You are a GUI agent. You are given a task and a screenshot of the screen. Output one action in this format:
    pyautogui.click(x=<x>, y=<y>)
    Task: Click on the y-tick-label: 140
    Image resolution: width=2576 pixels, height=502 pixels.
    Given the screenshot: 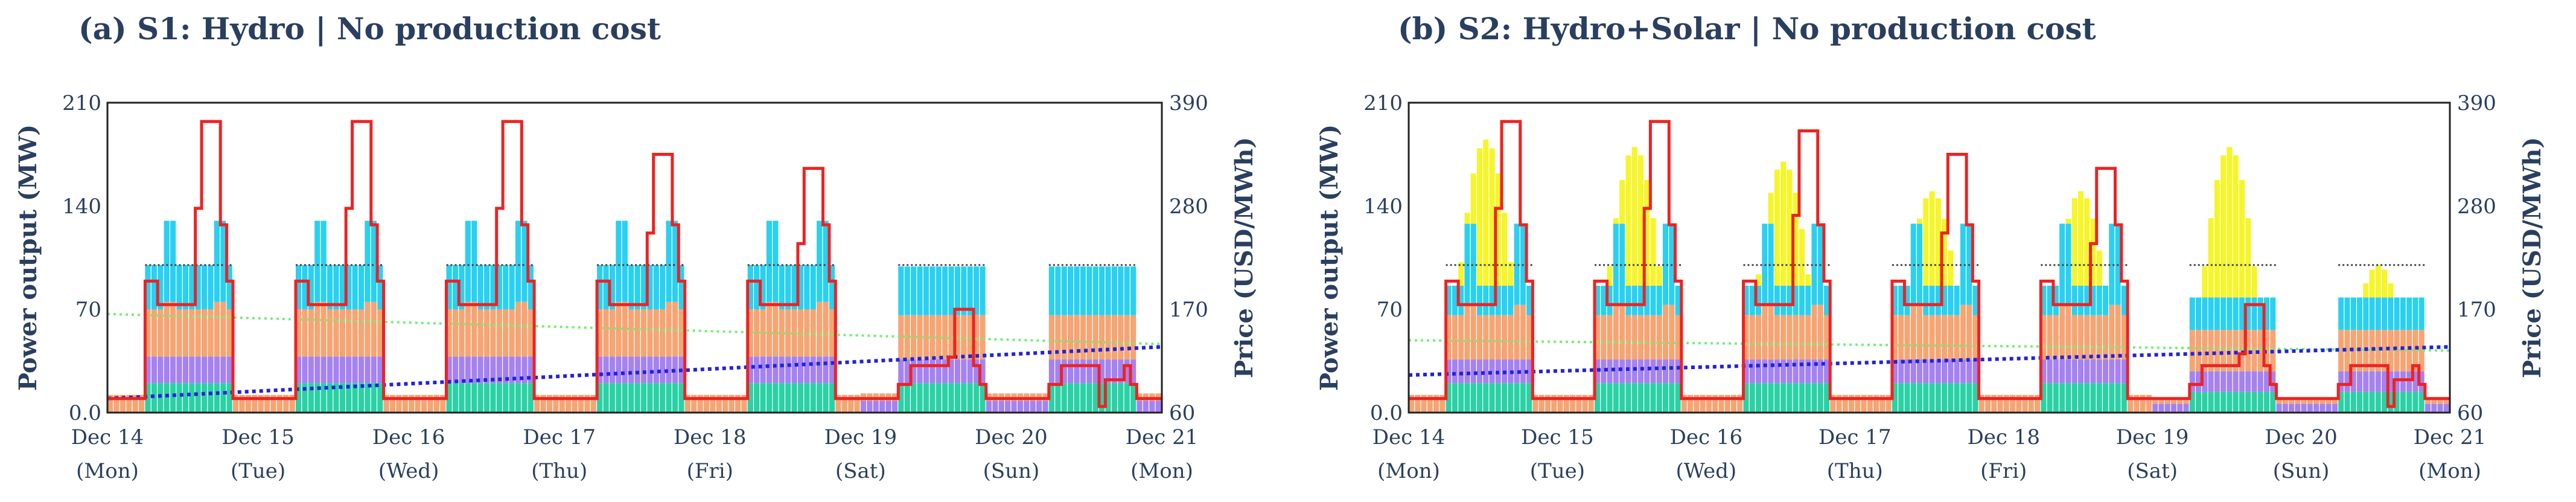 What is the action you would take?
    pyautogui.click(x=1383, y=207)
    